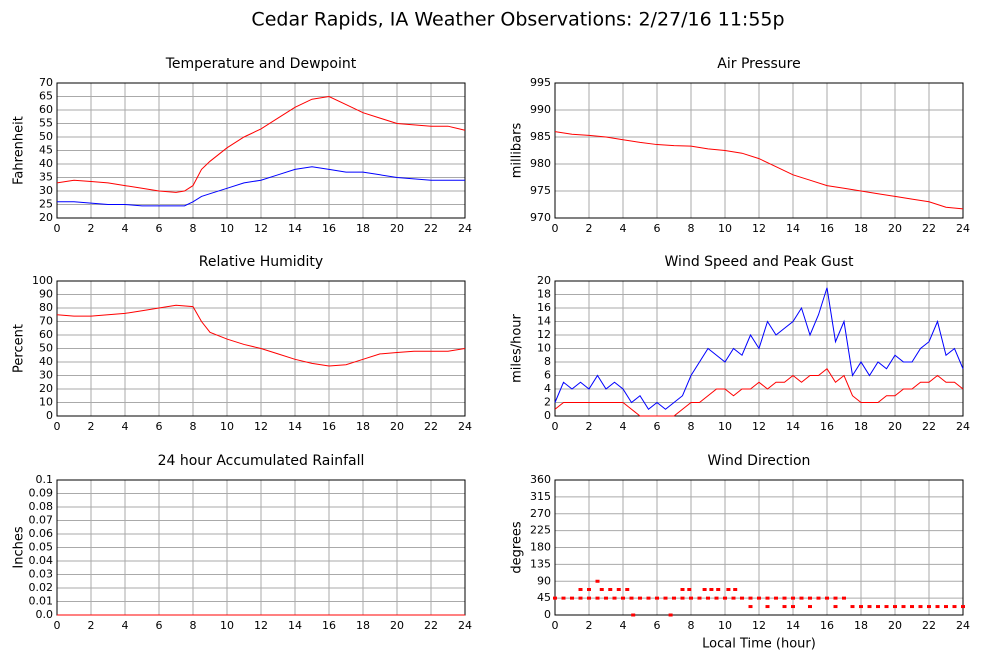  I want to click on y-tick-label: 0, so click(547, 614).